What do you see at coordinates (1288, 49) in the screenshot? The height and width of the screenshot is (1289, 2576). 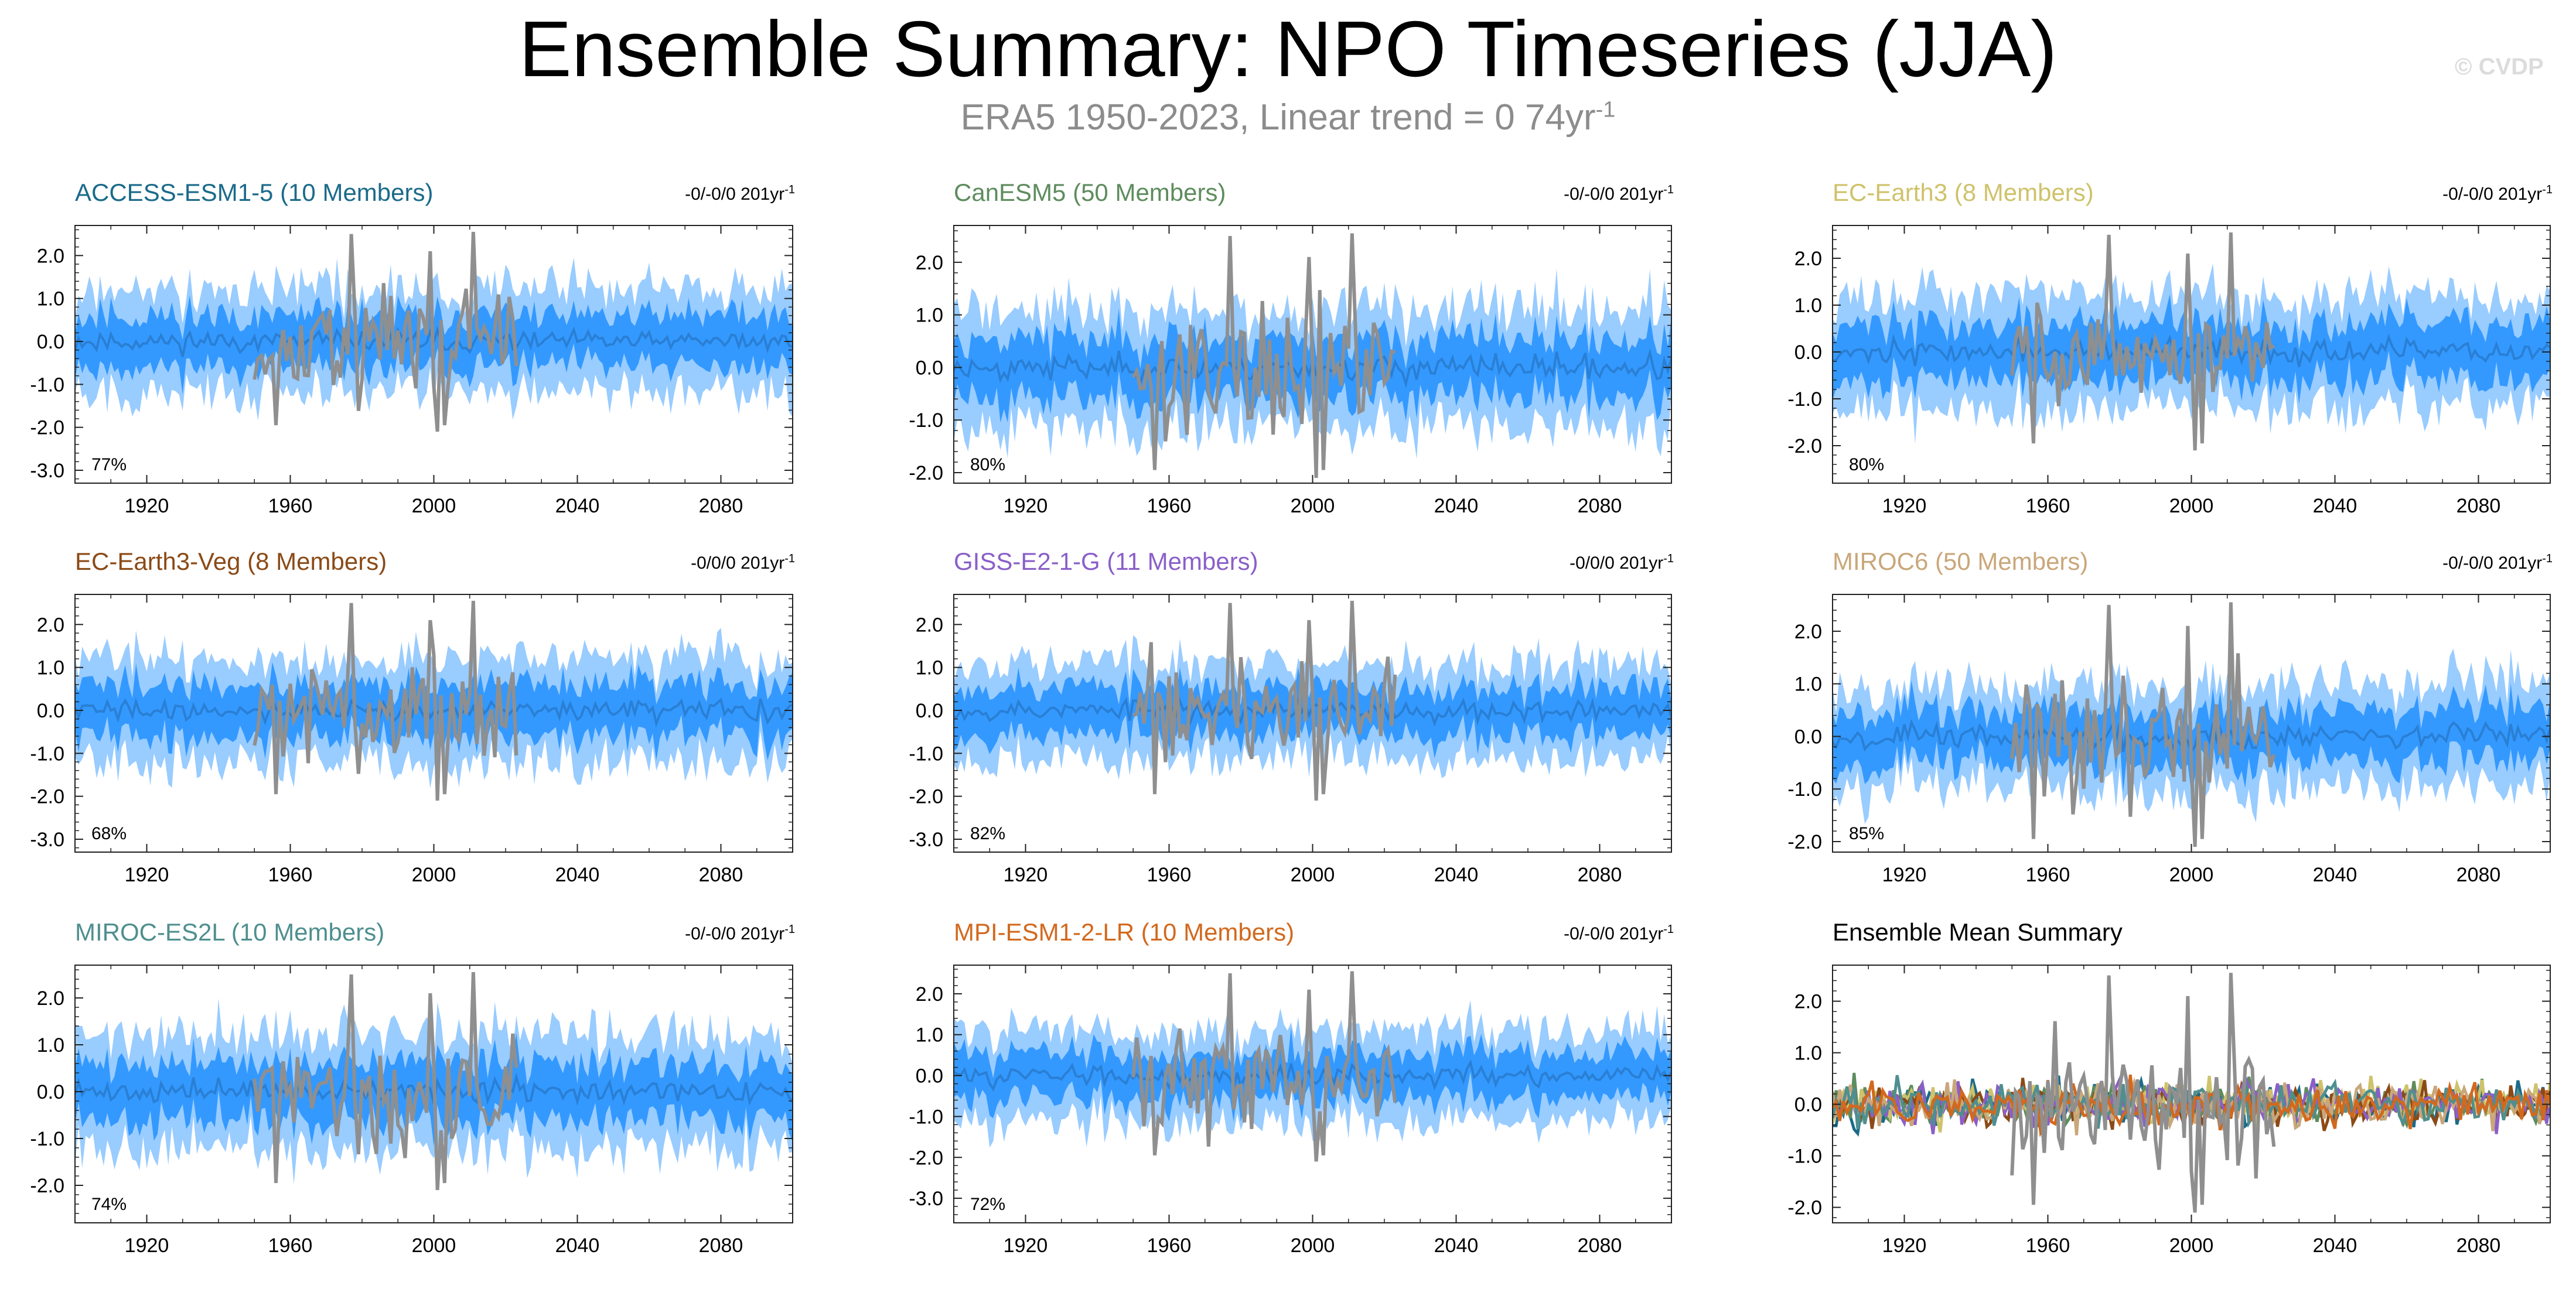 I see `figure-title: Ensemble Summary: NPO Timeseries (JJA)` at bounding box center [1288, 49].